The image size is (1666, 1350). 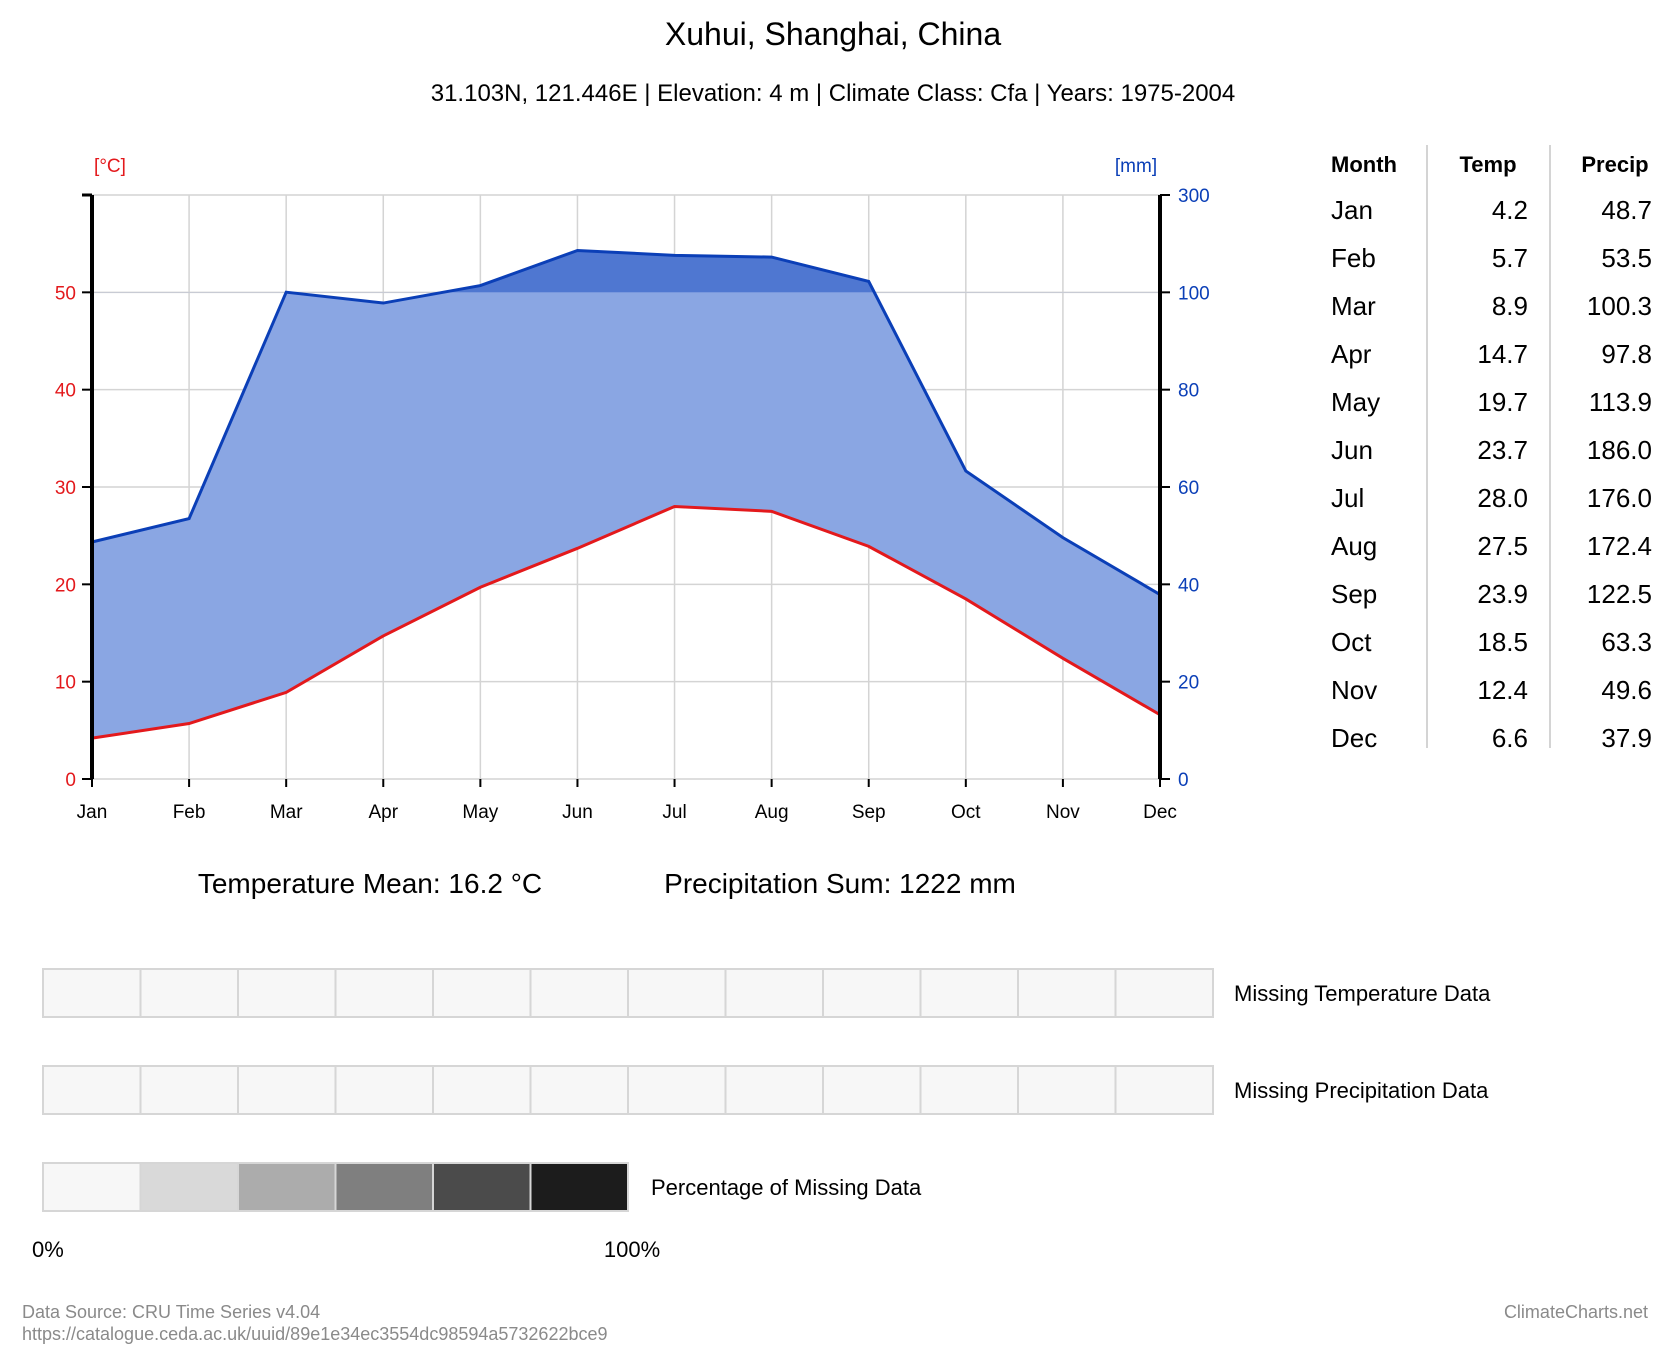 What do you see at coordinates (1188, 585) in the screenshot?
I see `precip-tick-label: 40` at bounding box center [1188, 585].